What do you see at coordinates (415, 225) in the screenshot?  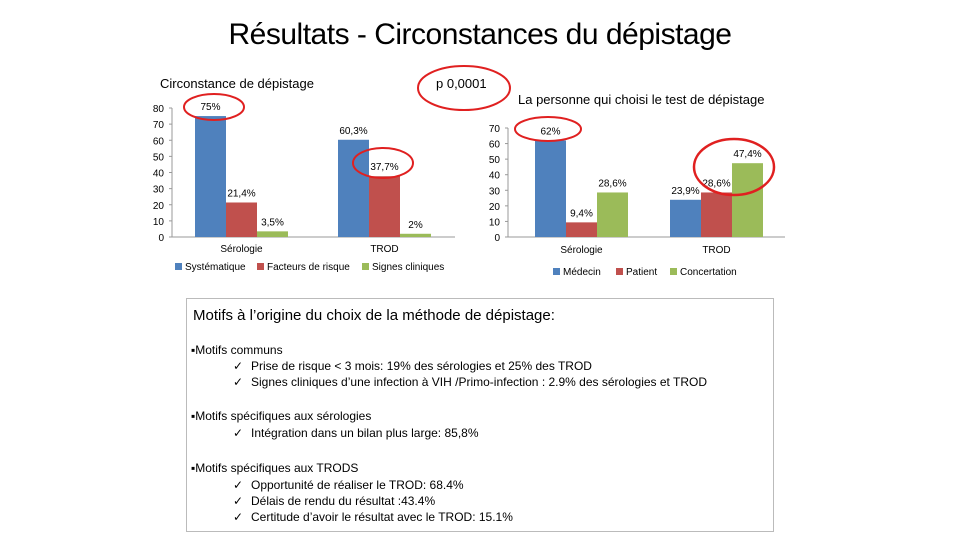 I see `data-label: 2%` at bounding box center [415, 225].